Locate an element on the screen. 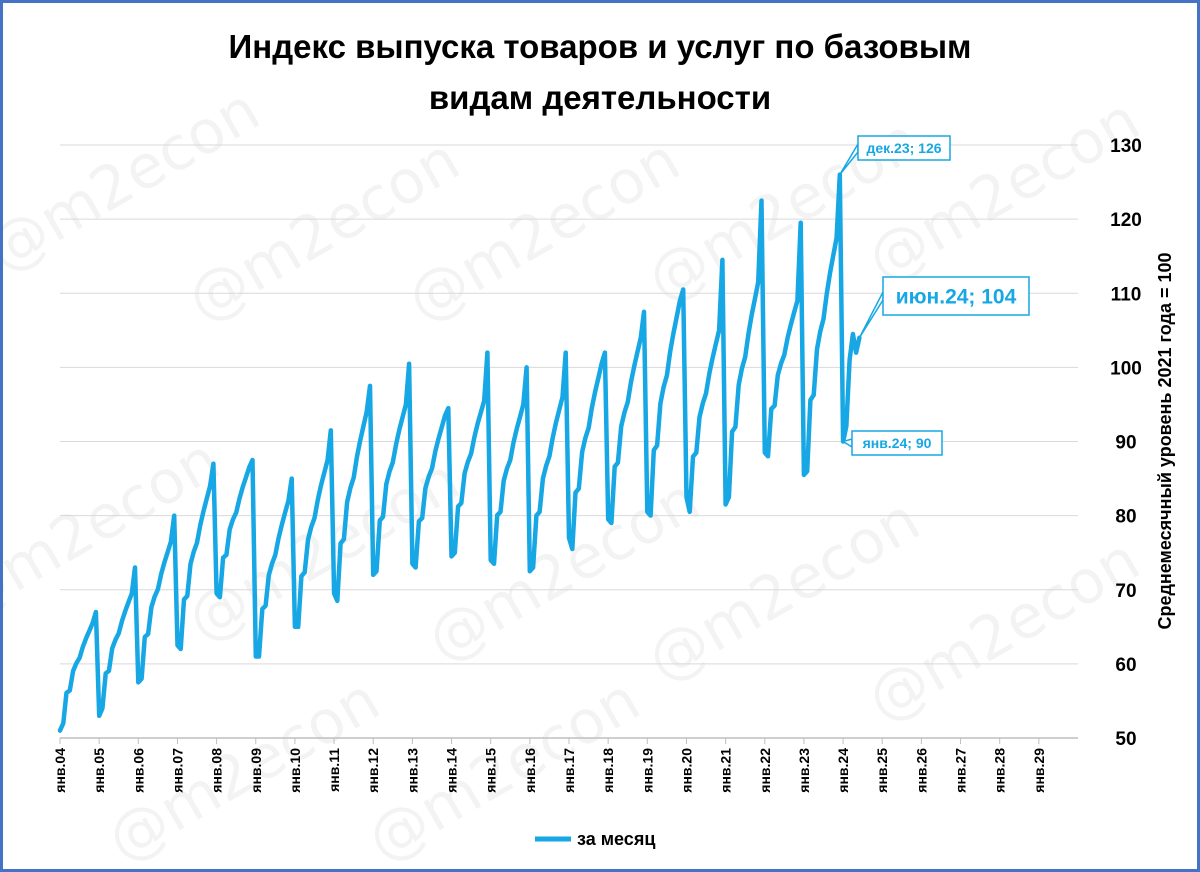 The image size is (1200, 872). y-tick-label-100: 100 is located at coordinates (1126, 368).